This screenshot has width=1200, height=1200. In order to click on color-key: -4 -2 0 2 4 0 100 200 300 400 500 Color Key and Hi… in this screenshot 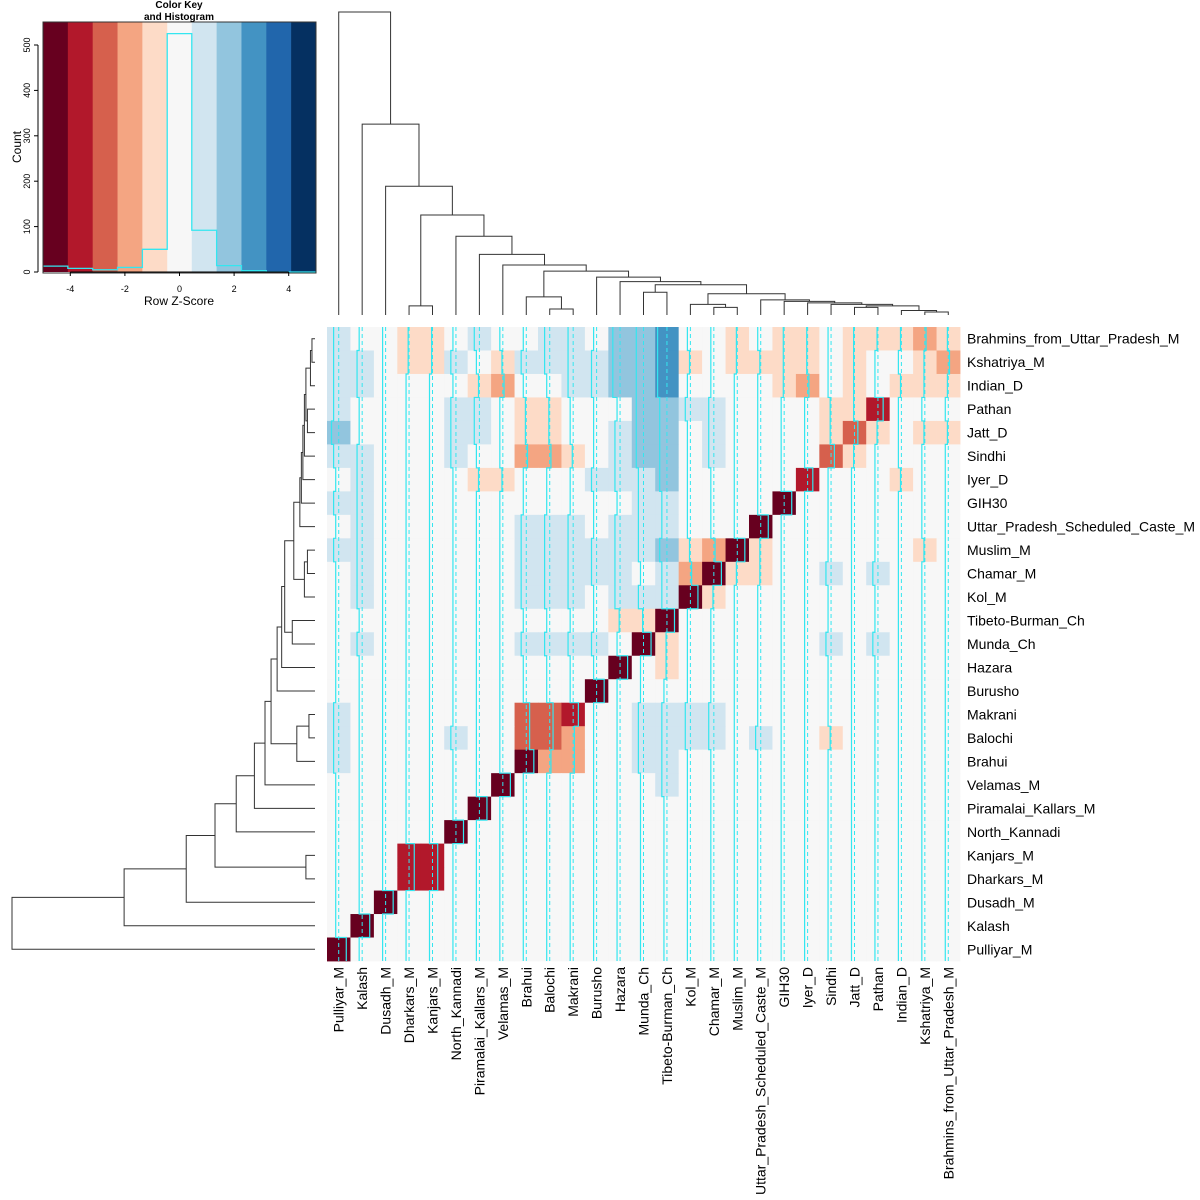, I will do `click(163, 154)`.